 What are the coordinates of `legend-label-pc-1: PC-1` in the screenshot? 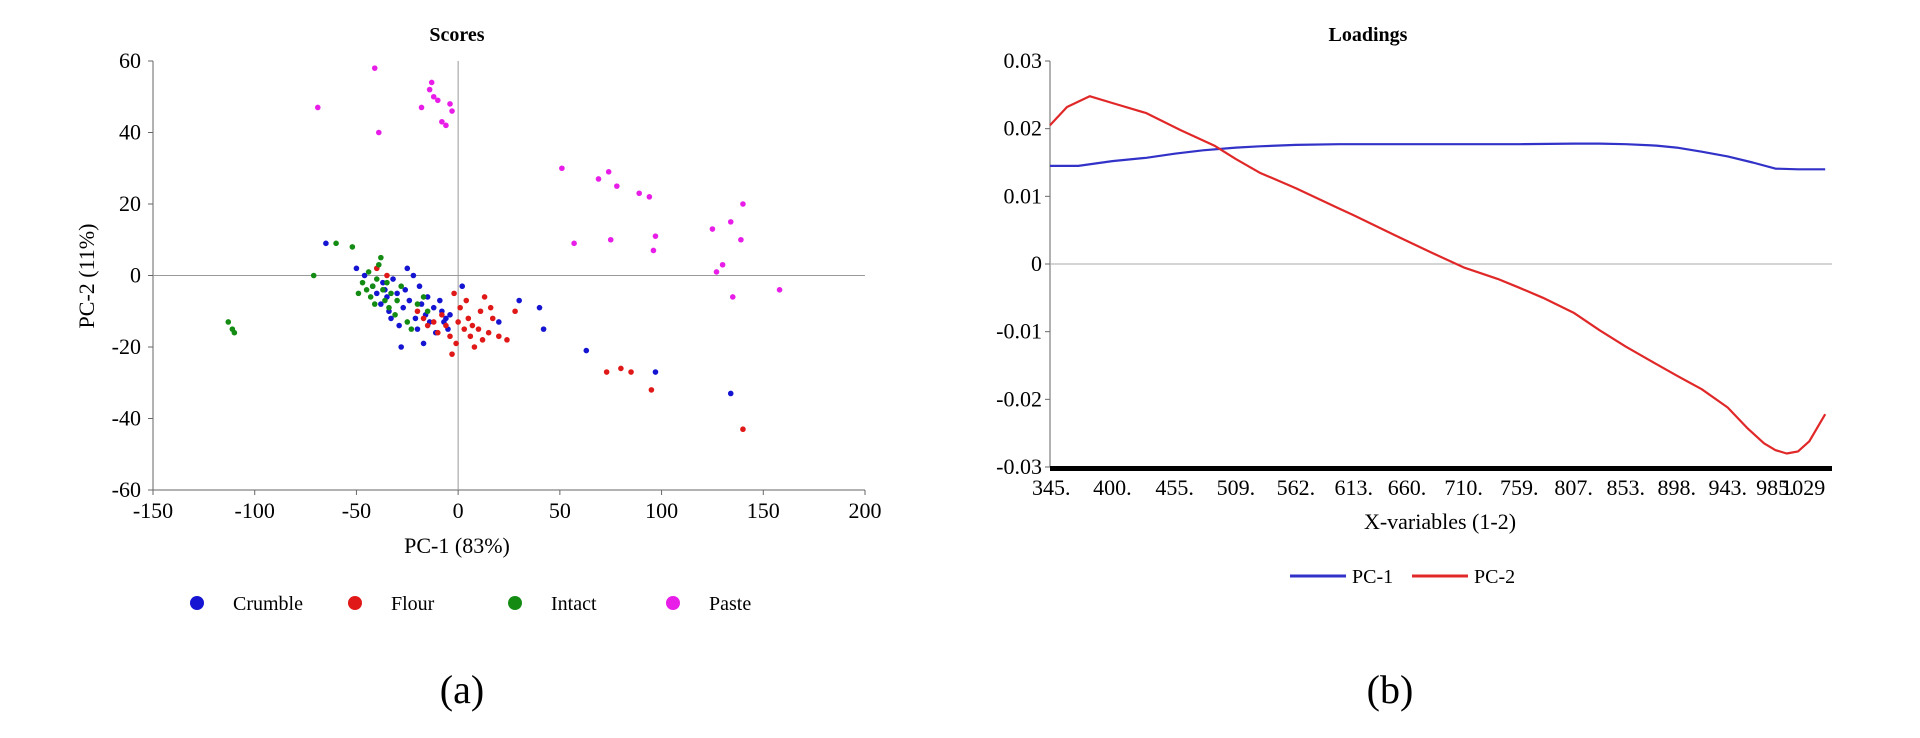 It's located at (1372, 577).